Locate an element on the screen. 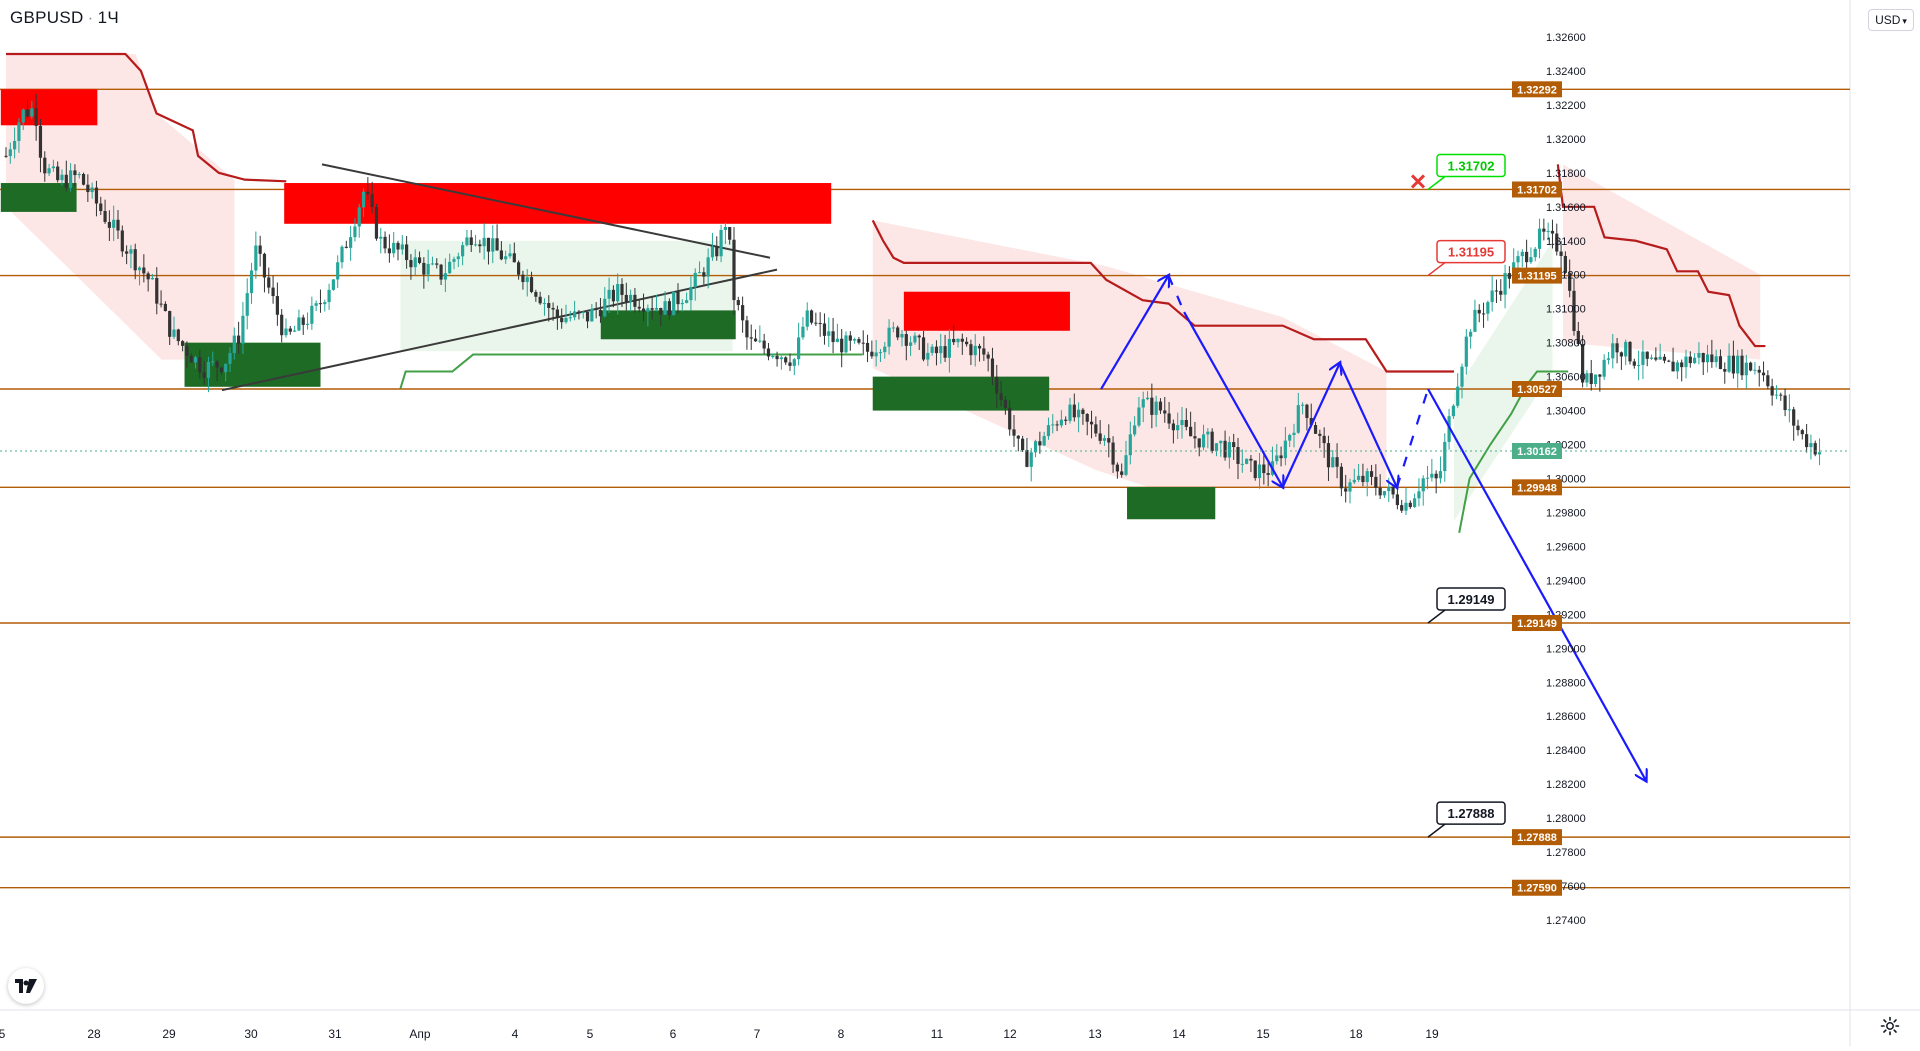 The height and width of the screenshot is (1051, 1920). price-tick-label: 1.27800 is located at coordinates (1566, 853).